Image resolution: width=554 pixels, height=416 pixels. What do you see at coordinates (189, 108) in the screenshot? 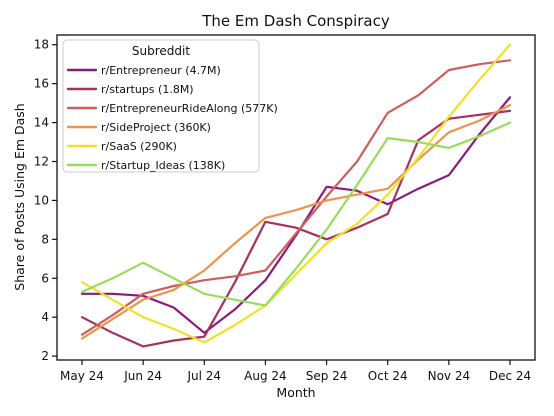
I see `legend-label: r/EntrepreneurRideAlong (577K)` at bounding box center [189, 108].